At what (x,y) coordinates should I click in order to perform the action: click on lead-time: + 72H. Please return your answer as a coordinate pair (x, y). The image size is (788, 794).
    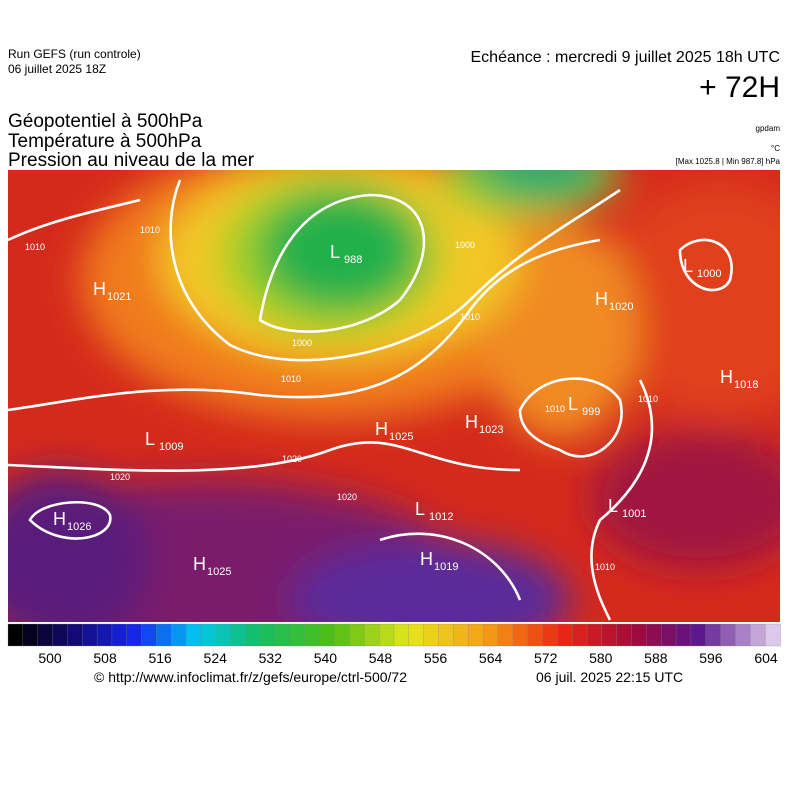
    Looking at the image, I should click on (739, 87).